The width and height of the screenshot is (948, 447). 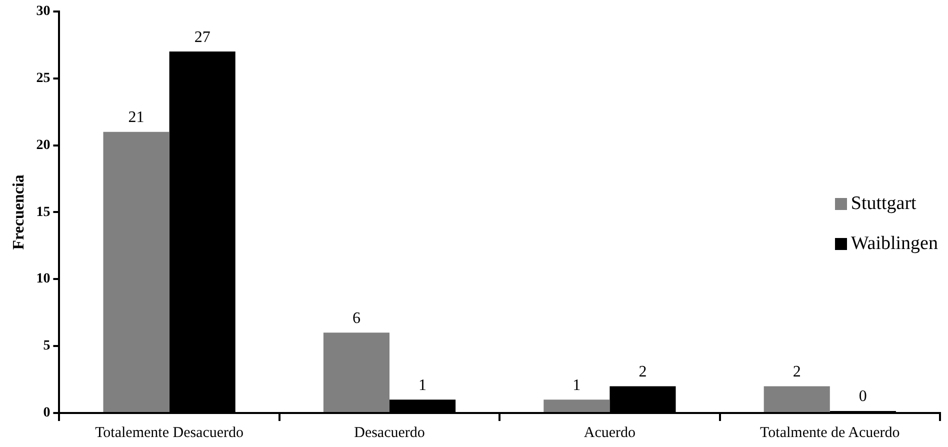 What do you see at coordinates (43, 78) in the screenshot?
I see `y-tick-label: 25` at bounding box center [43, 78].